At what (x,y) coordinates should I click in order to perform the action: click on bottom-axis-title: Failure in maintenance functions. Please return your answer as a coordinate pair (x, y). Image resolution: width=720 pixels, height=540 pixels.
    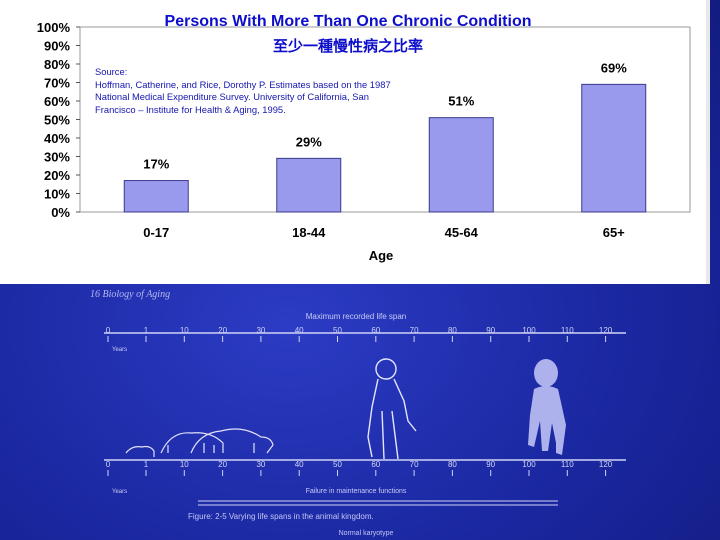
    Looking at the image, I should click on (356, 491).